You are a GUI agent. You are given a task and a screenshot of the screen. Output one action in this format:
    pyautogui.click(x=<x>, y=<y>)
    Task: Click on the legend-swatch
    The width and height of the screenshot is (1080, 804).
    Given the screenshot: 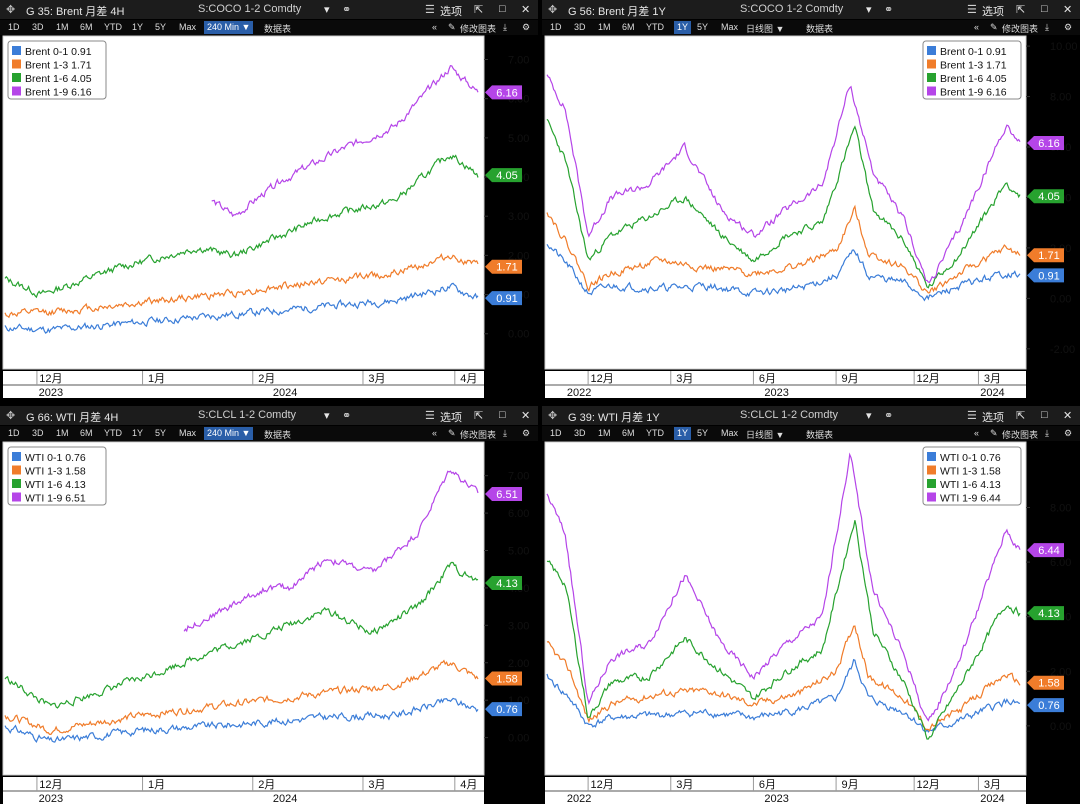 What is the action you would take?
    pyautogui.click(x=16, y=77)
    